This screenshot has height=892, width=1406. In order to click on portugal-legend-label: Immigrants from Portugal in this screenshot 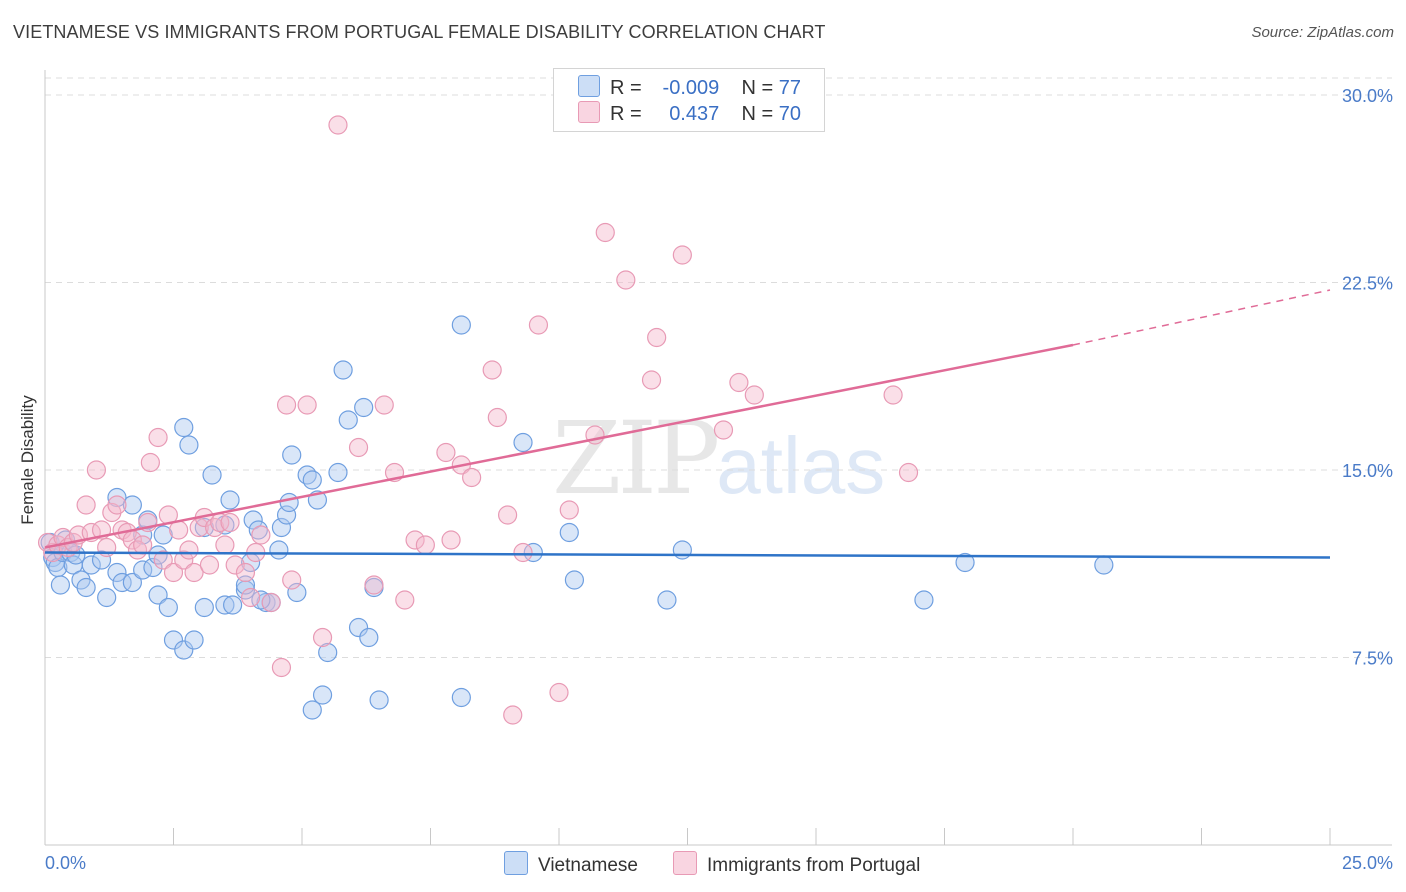, I will do `click(814, 865)`.